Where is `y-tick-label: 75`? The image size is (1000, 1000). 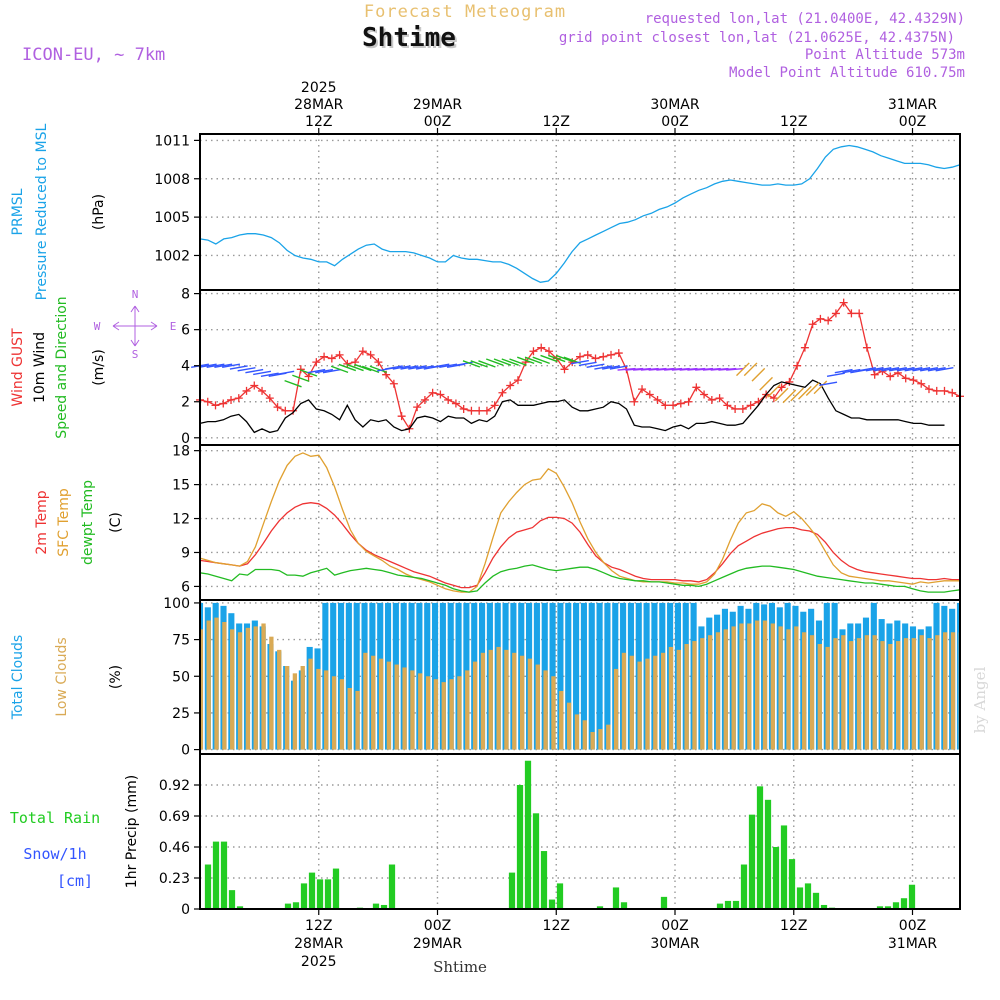 y-tick-label: 75 is located at coordinates (181, 641).